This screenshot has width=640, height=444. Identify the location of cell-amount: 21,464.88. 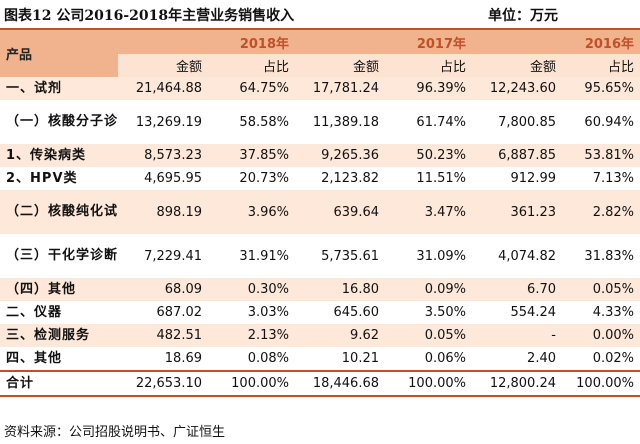
(163, 88).